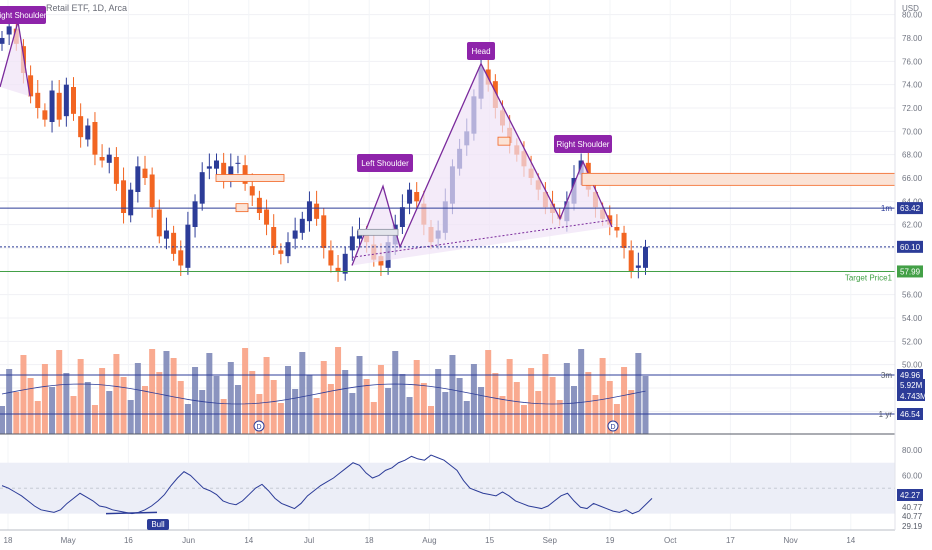 The image size is (932, 550). I want to click on dividend-marker-label: D, so click(258, 427).